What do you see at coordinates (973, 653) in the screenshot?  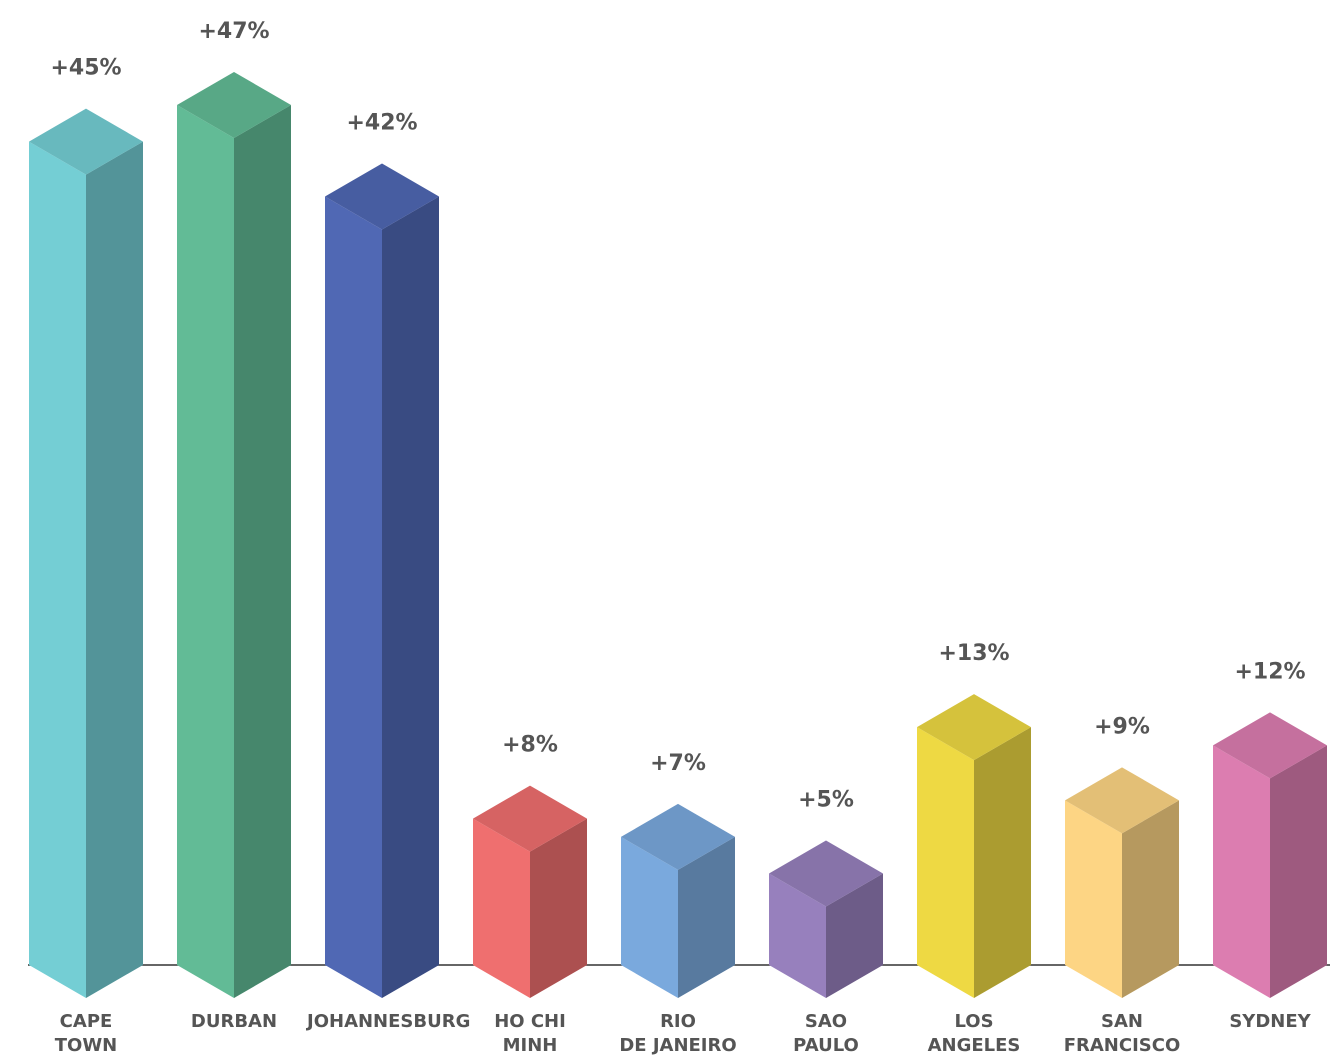 I see `value-label: +13%` at bounding box center [973, 653].